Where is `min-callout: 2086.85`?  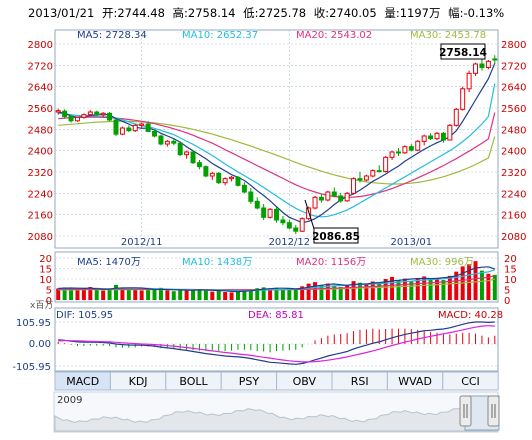
min-callout: 2086.85 is located at coordinates (332, 221).